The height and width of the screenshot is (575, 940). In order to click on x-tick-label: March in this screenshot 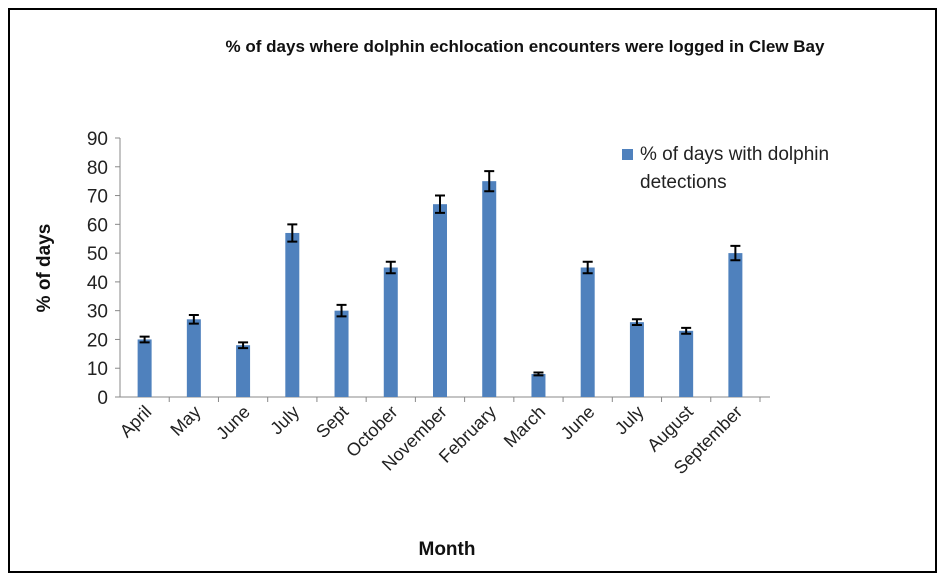, I will do `click(525, 427)`.